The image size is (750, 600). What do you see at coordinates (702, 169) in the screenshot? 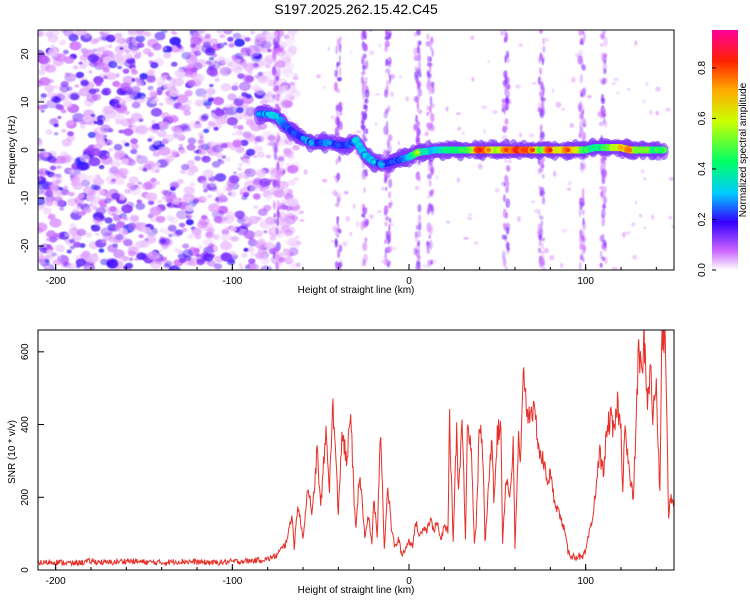
I see `colorbar-tick-label: 0.4` at bounding box center [702, 169].